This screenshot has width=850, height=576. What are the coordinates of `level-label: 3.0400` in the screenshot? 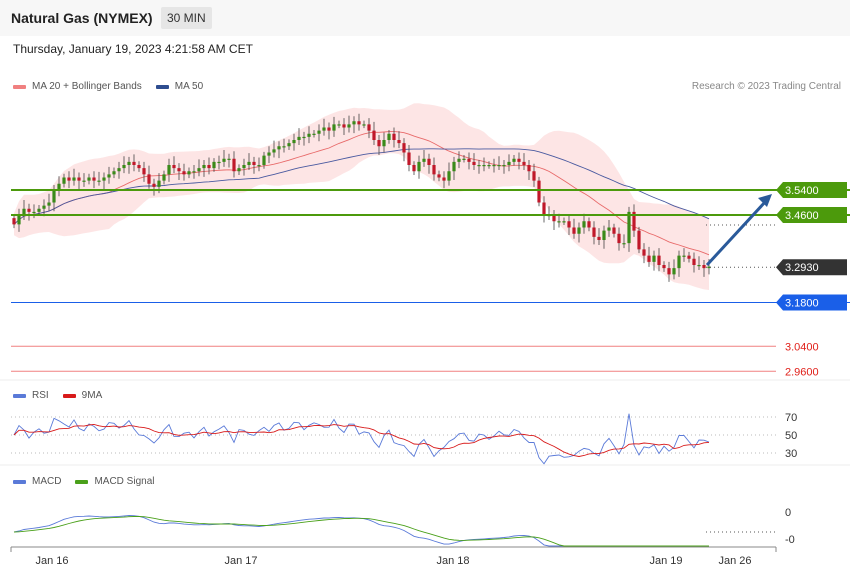 It's located at (802, 347).